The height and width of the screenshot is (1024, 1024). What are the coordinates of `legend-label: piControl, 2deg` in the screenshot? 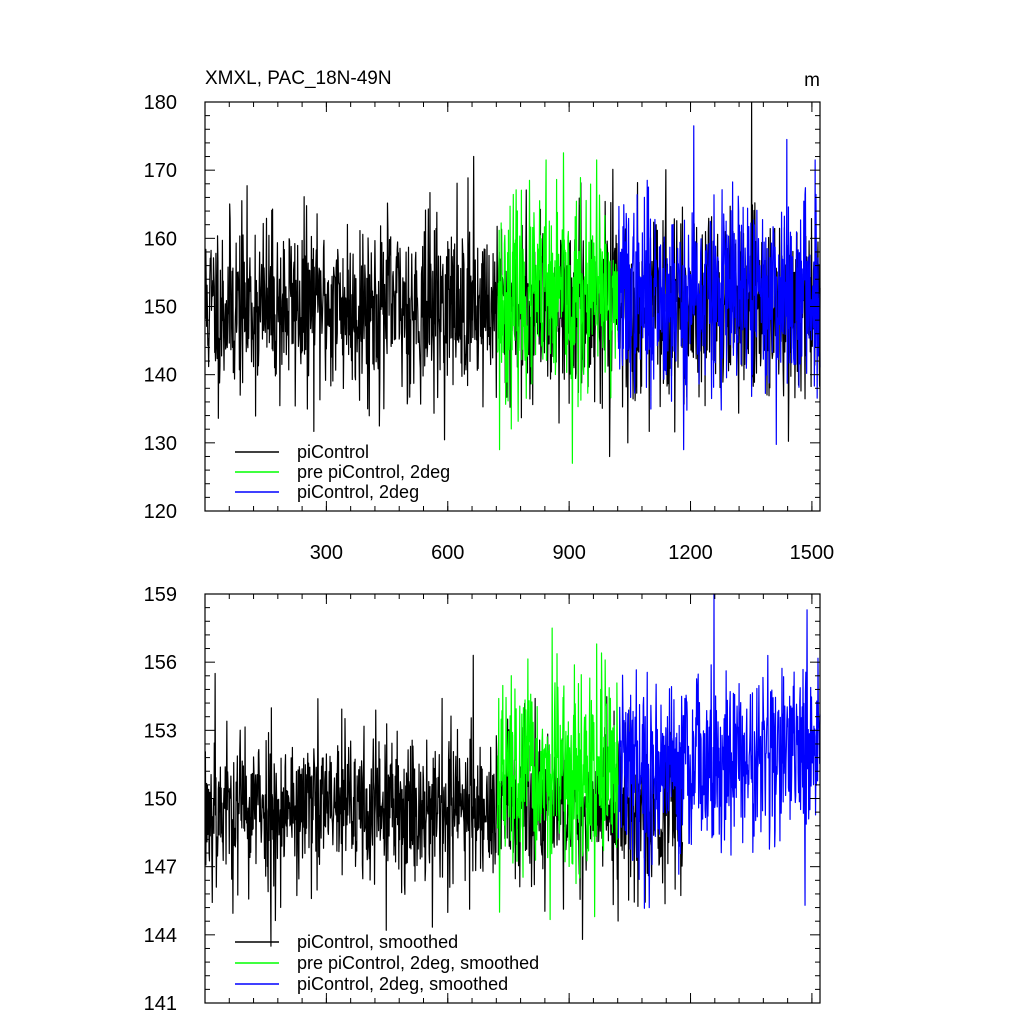 It's located at (358, 492).